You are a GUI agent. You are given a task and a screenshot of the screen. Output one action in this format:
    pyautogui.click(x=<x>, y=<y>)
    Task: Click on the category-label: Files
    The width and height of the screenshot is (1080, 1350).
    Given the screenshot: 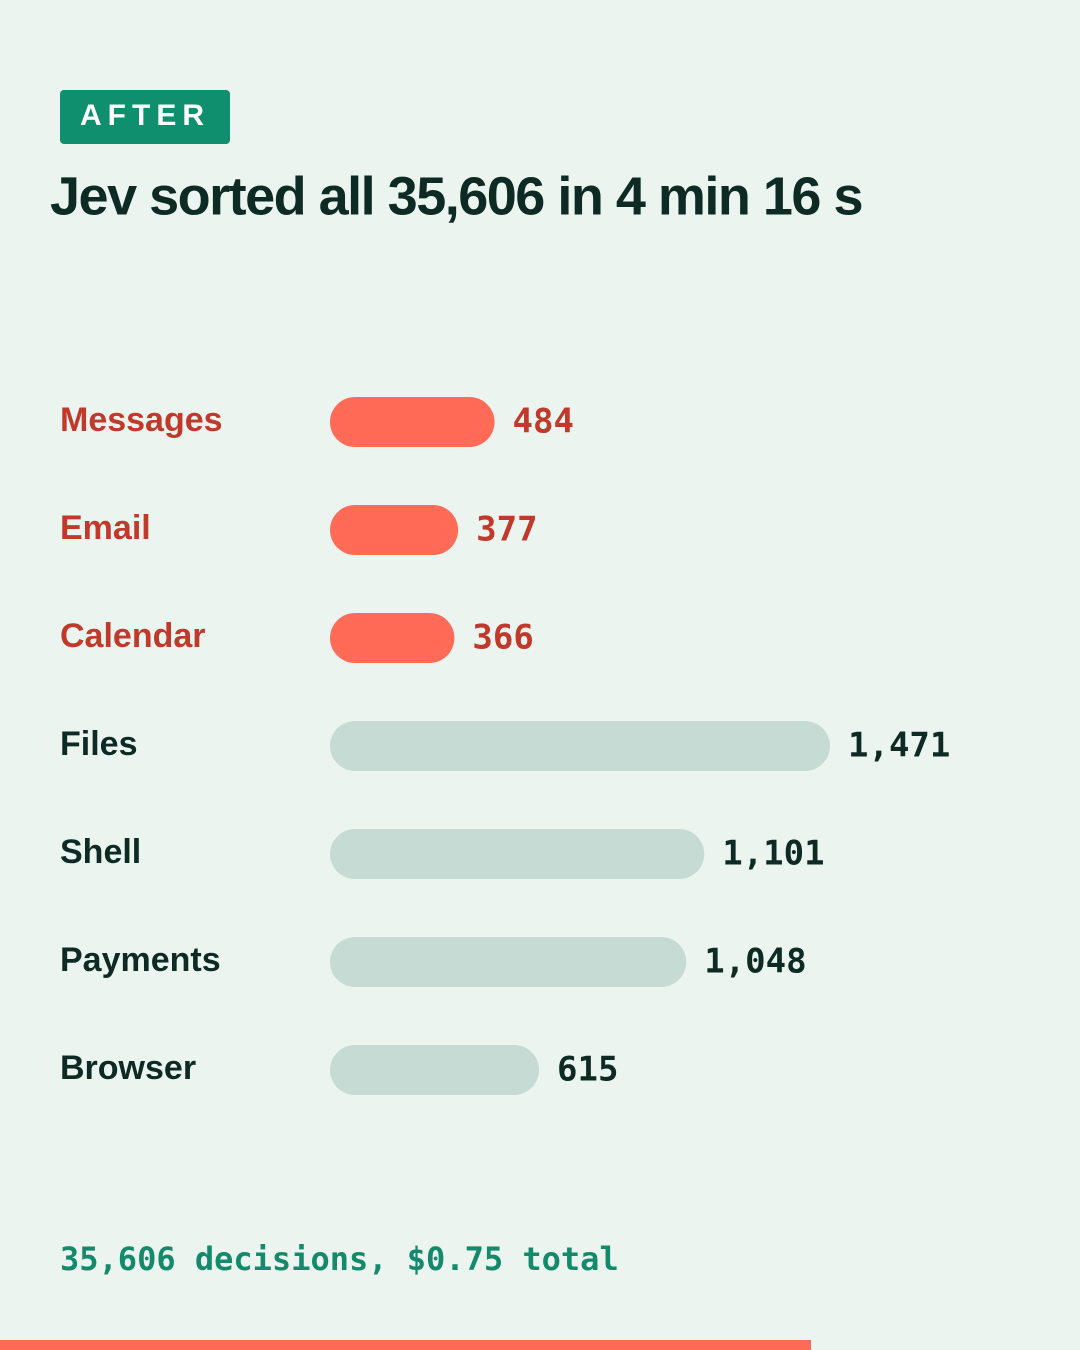 What is the action you would take?
    pyautogui.click(x=98, y=744)
    